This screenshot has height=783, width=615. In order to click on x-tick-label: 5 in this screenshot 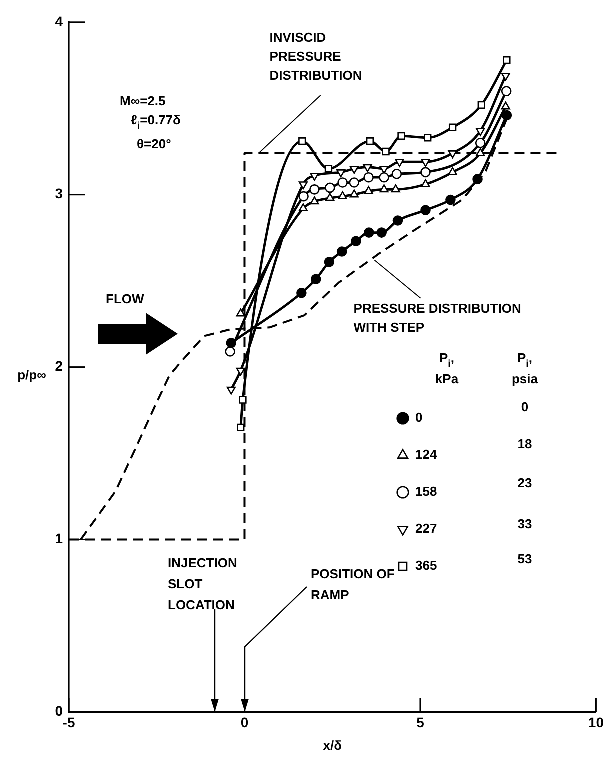, I will do `click(420, 722)`.